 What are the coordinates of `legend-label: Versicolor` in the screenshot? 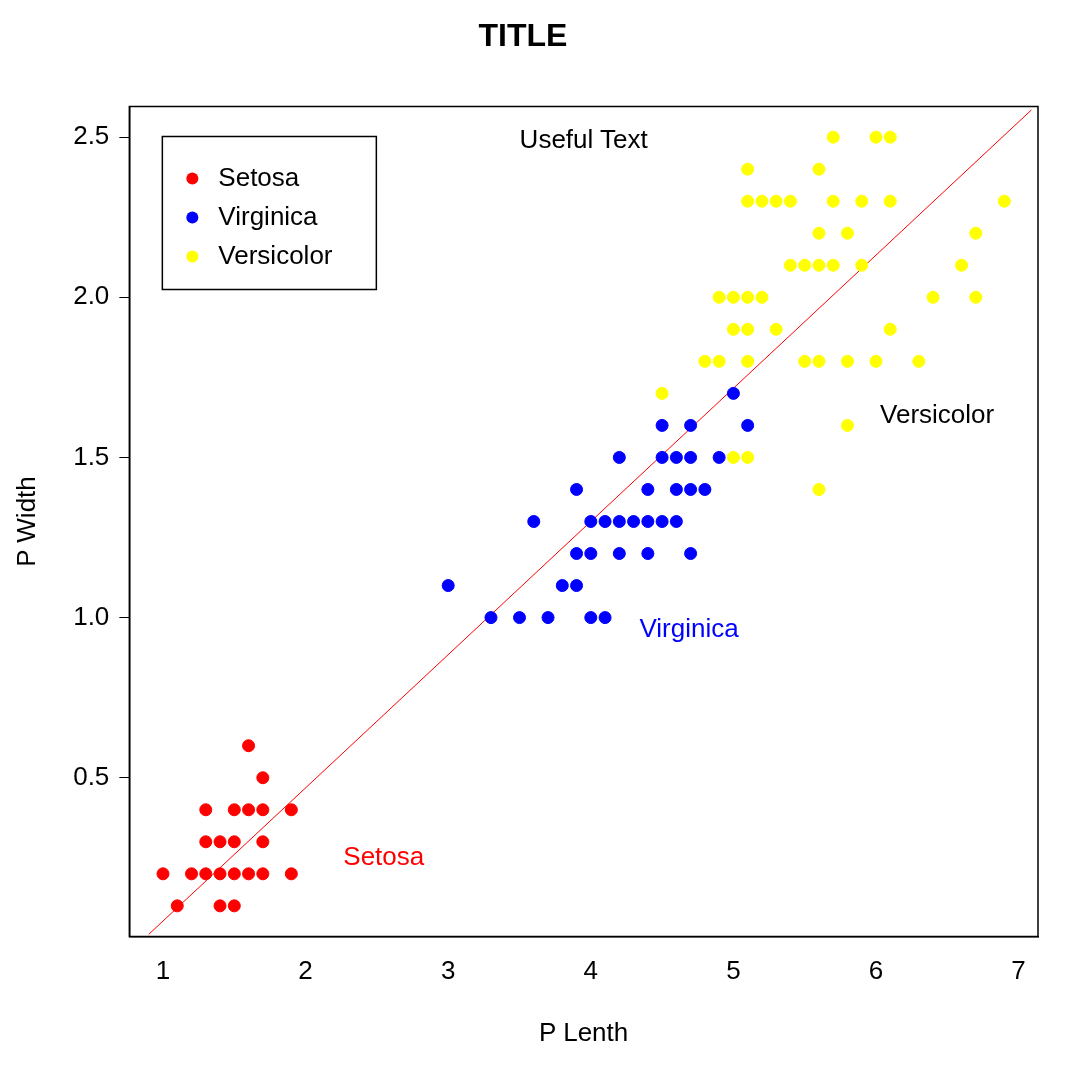 It's located at (275, 254).